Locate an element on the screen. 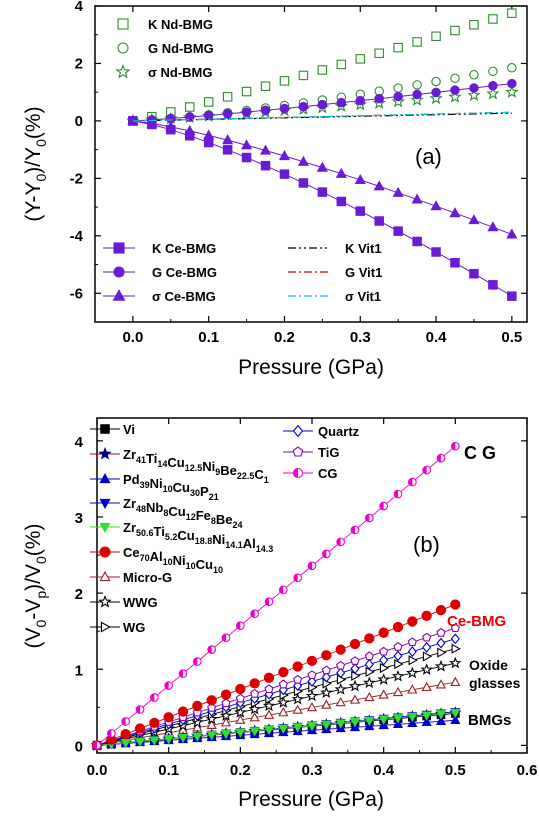 Image resolution: width=539 pixels, height=826 pixels. legend-label-b: Zr48Nb8Cu12Fe8Be24 is located at coordinates (183, 513).